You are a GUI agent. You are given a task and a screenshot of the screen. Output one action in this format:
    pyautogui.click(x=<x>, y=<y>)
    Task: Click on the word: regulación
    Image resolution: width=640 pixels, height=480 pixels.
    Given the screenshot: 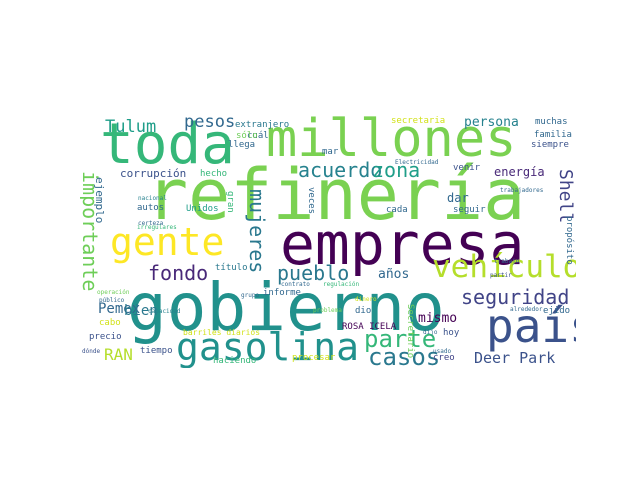 What is the action you would take?
    pyautogui.click(x=341, y=284)
    